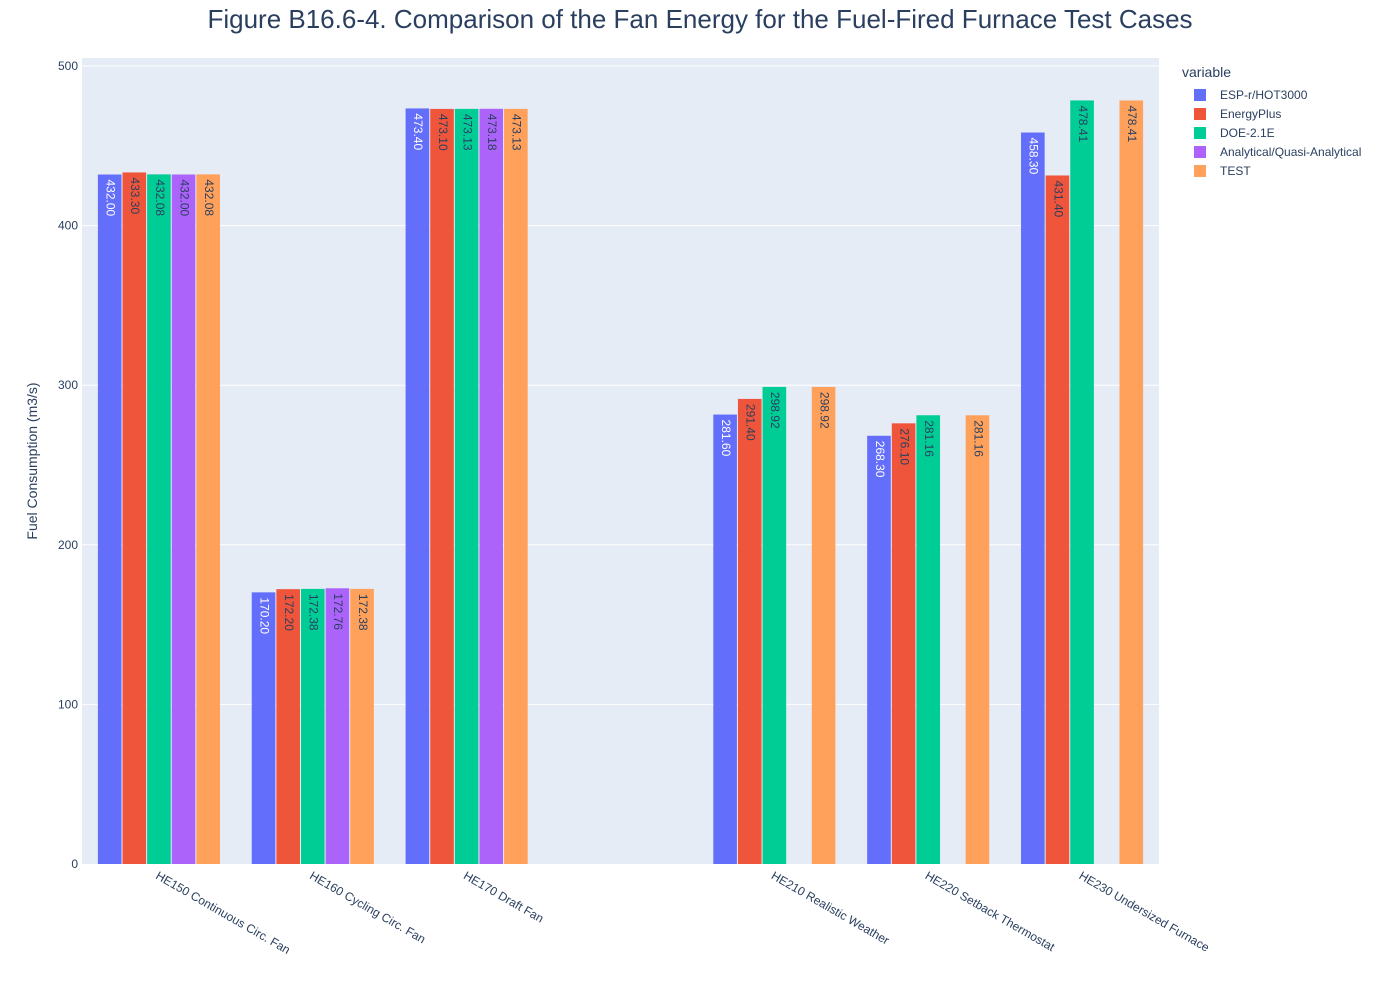  I want to click on legend-item: DOE-2.1E, so click(1271, 132).